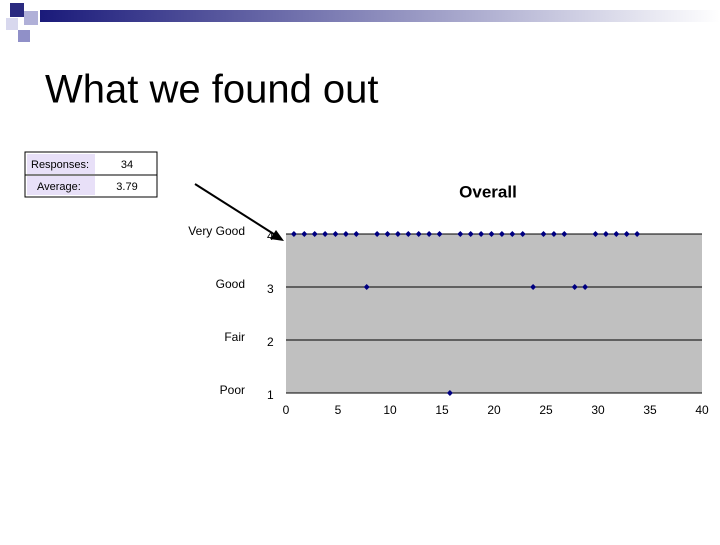  I want to click on x-tick-label: 25, so click(546, 410).